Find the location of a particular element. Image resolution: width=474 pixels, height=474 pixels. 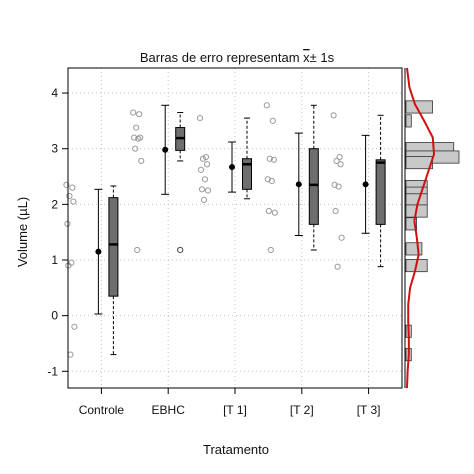

y-tick-label: 1 is located at coordinates (54, 260).